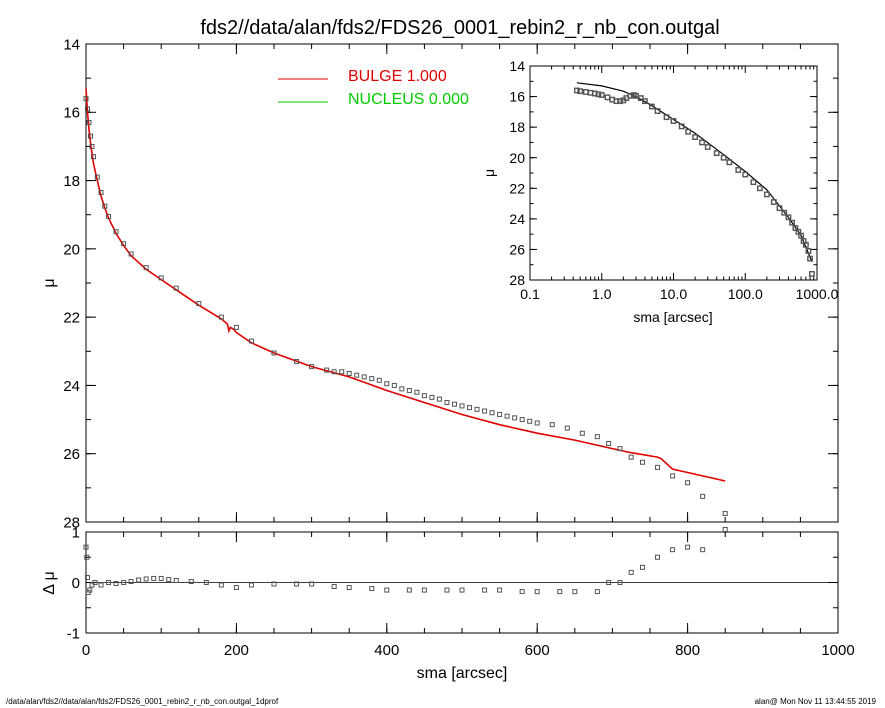 Image resolution: width=885 pixels, height=708 pixels. Describe the element at coordinates (76, 532) in the screenshot. I see `y-tick-label: 1` at that location.